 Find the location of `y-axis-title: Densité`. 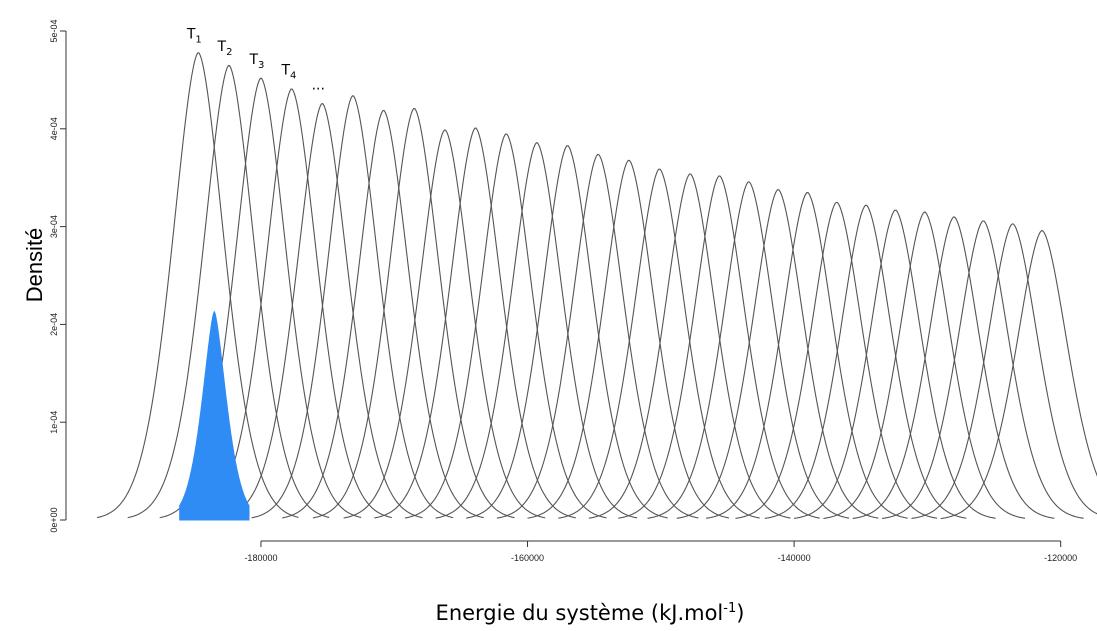

y-axis-title: Densité is located at coordinates (34, 265).